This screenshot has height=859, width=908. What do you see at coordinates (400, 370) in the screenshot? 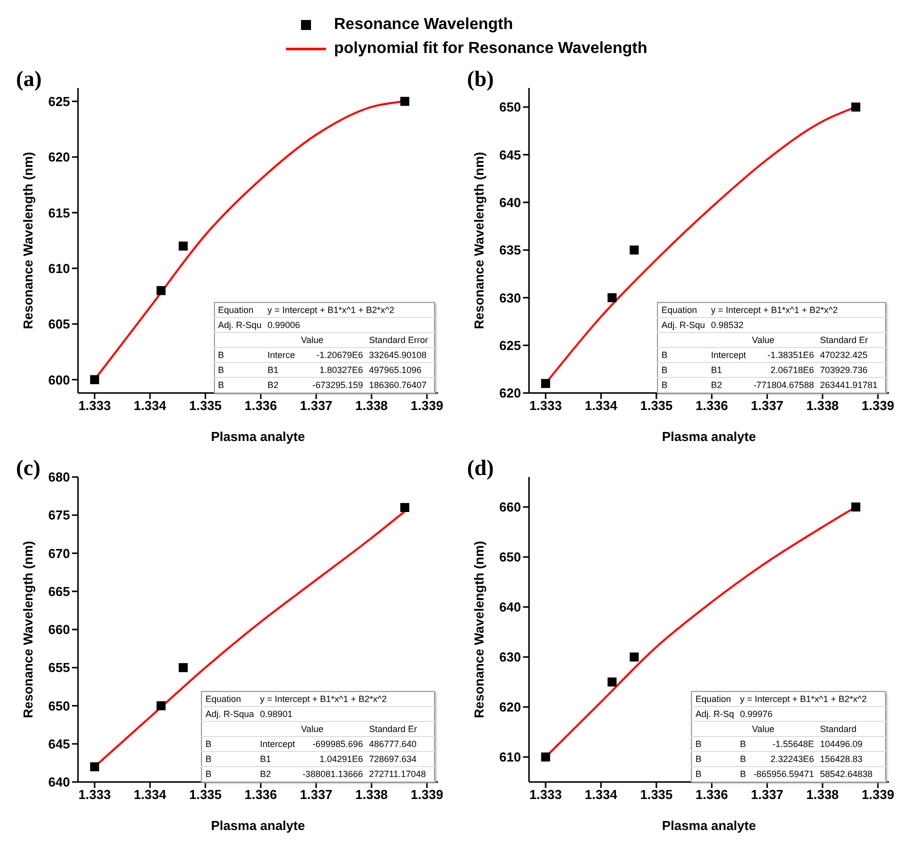
I see `annotation: 497965.1096` at bounding box center [400, 370].